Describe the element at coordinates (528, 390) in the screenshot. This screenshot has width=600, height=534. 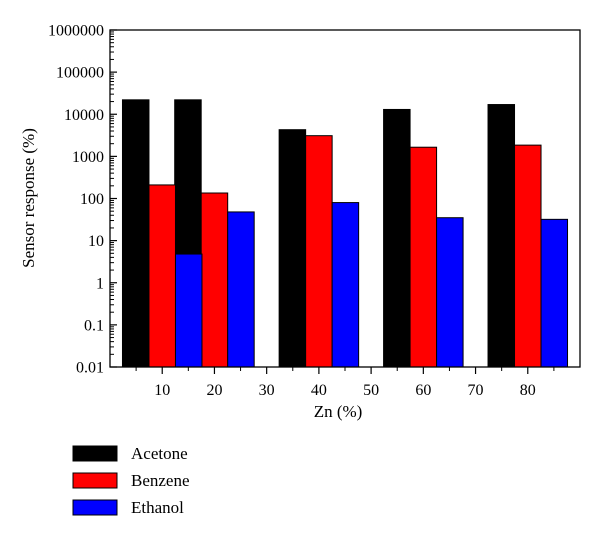
I see `x-tick-label: 80` at that location.